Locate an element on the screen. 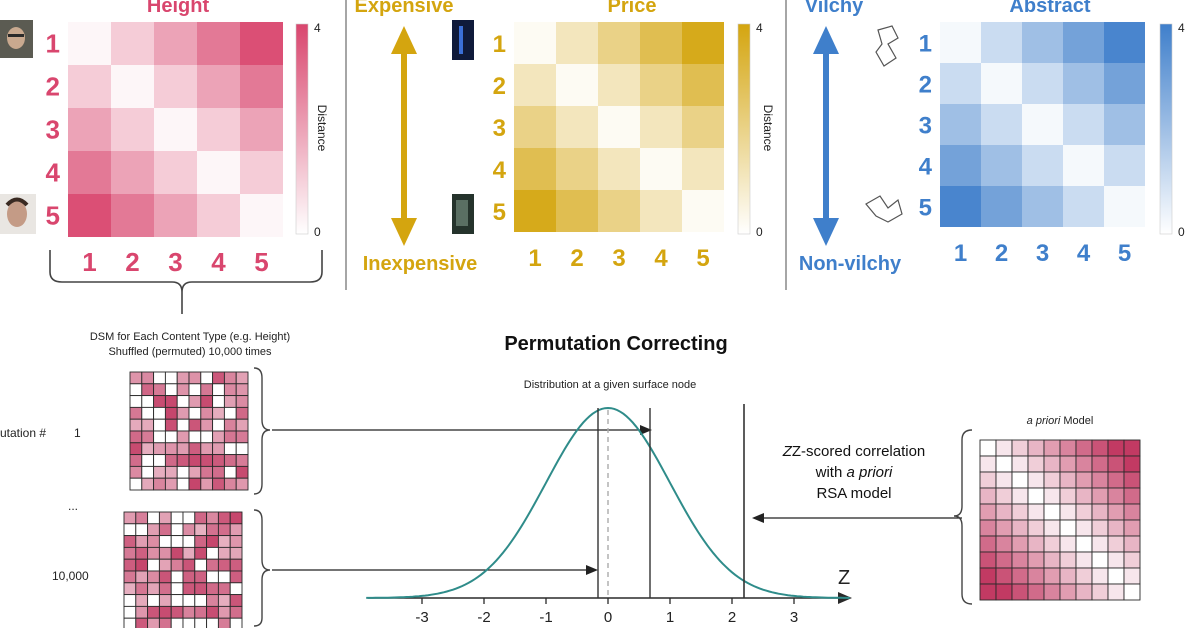 The height and width of the screenshot is (628, 1196). zscore-z: Z is located at coordinates (787, 451).